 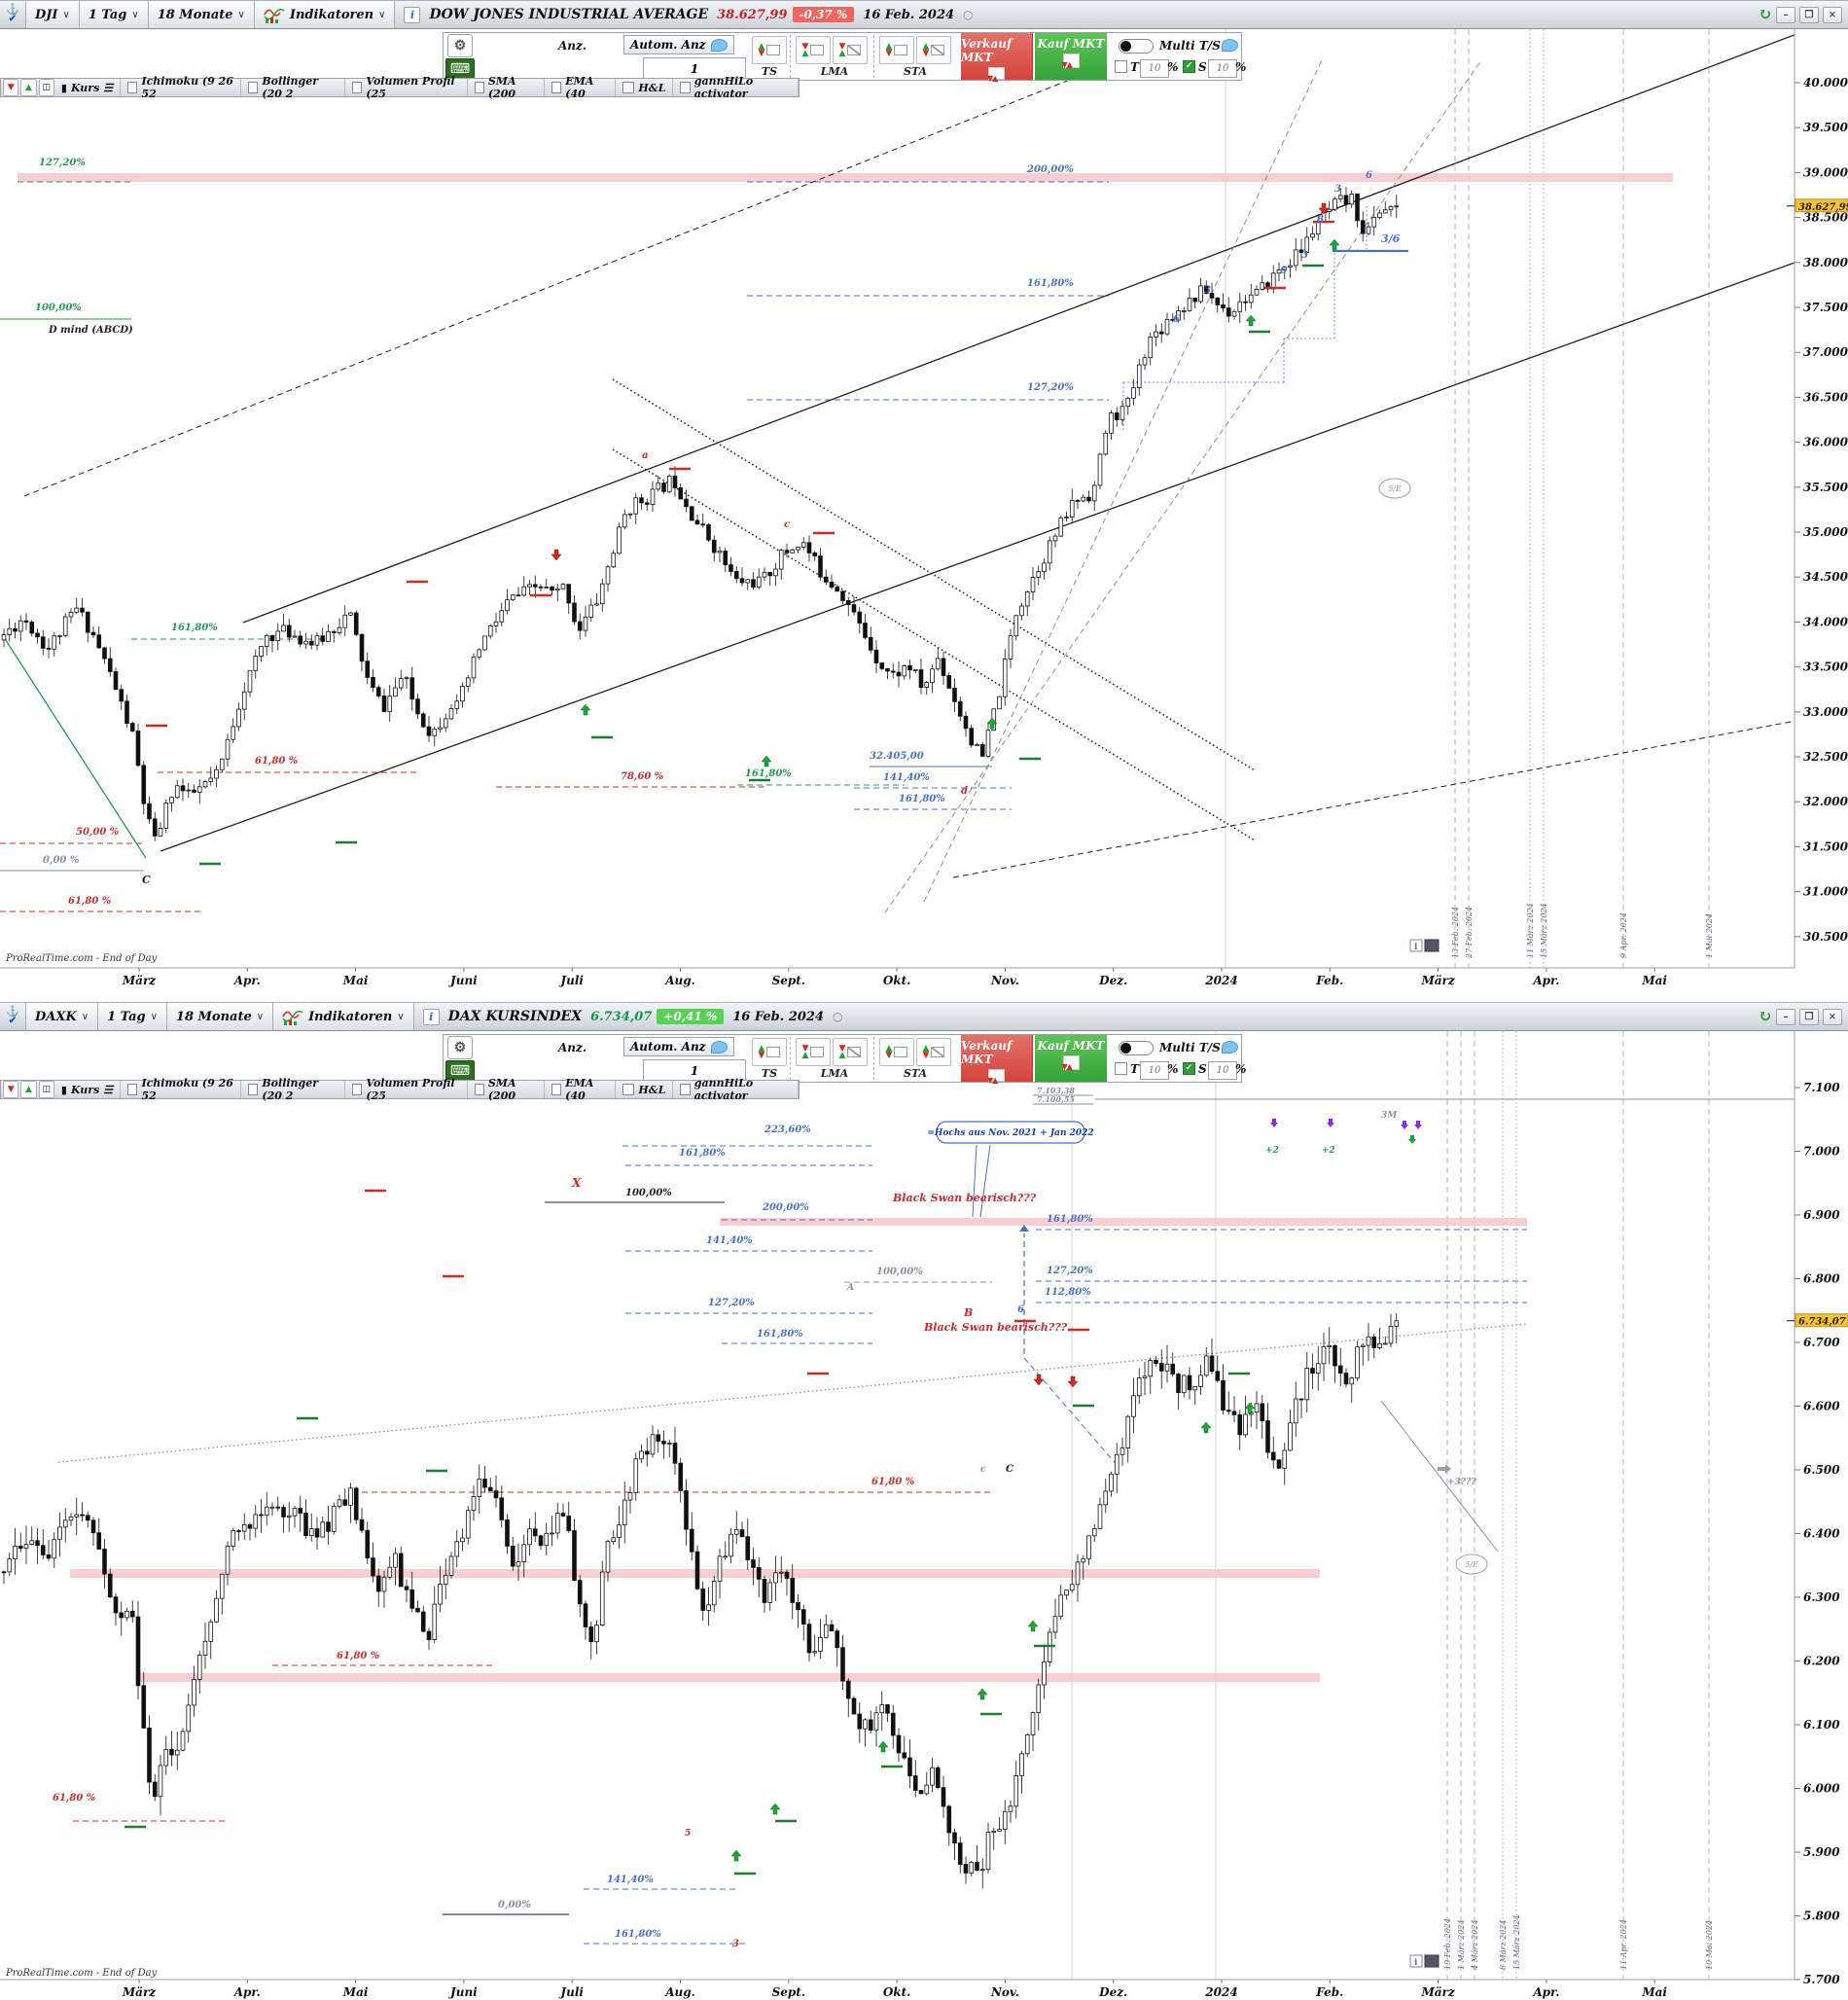 What do you see at coordinates (846, 177) in the screenshot?
I see `resistance-band` at bounding box center [846, 177].